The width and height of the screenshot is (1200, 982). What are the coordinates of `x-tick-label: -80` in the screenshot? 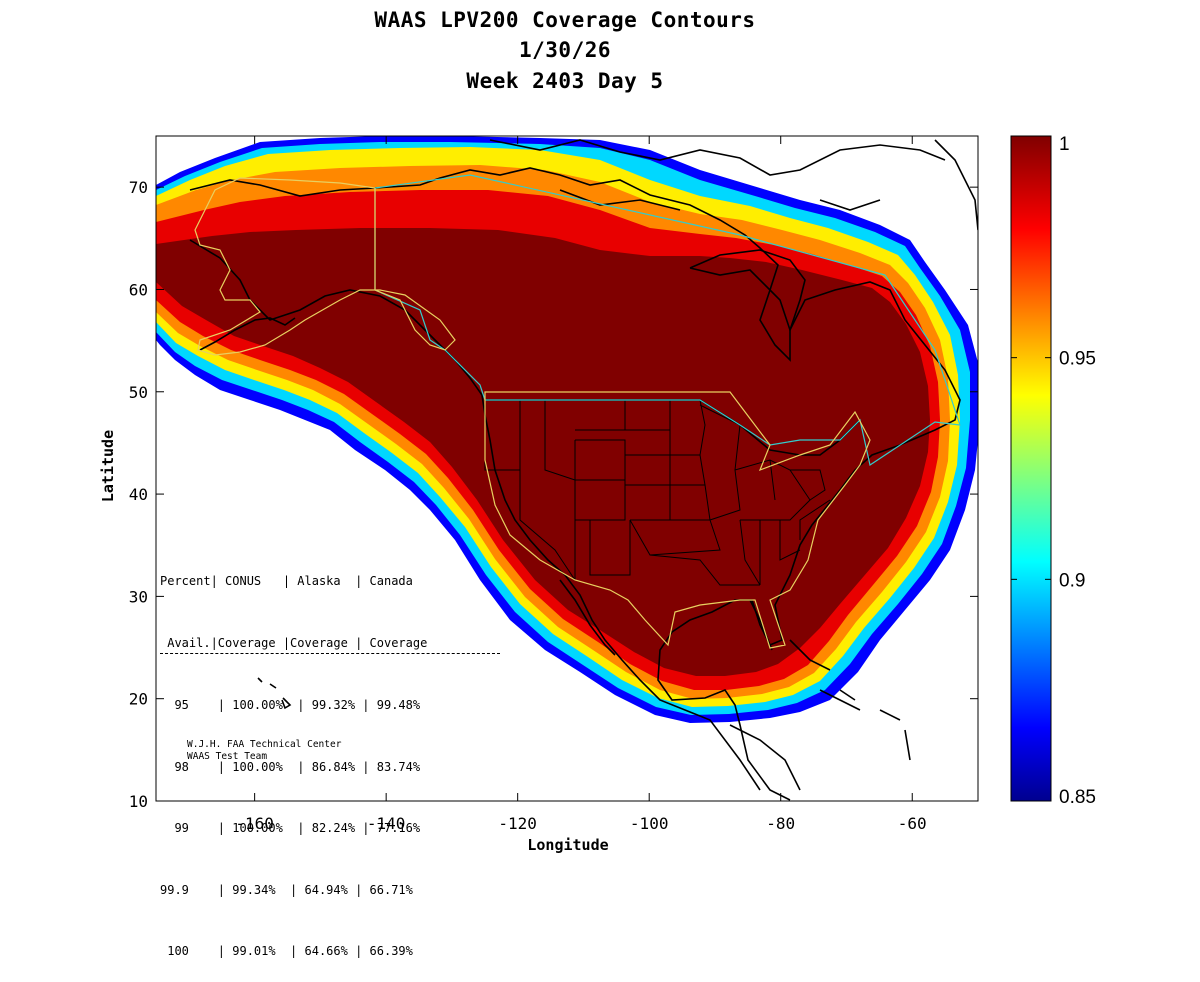 It's located at (780, 823).